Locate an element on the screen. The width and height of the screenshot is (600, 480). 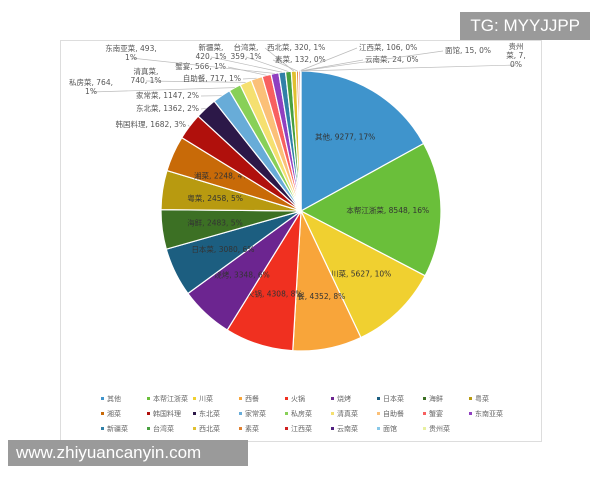
legend-label: 西餐 is located at coordinates (252, 398).